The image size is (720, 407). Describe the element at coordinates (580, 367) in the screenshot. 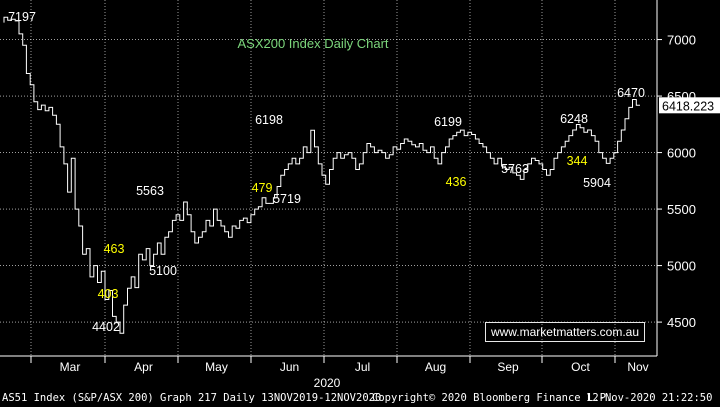

I see `x-tick-label: Oct` at that location.